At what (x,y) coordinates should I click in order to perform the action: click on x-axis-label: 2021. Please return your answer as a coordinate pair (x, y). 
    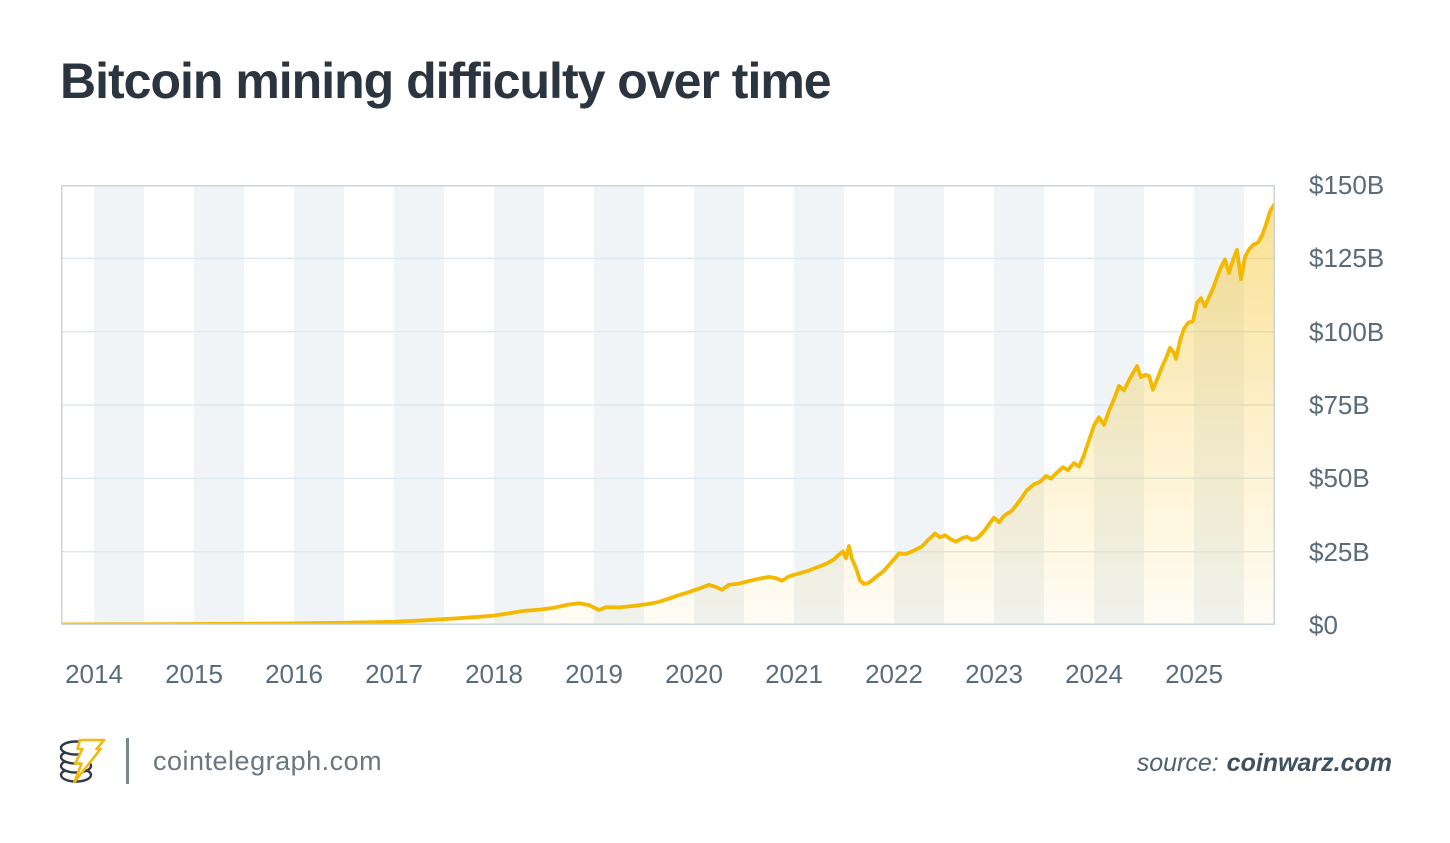
    Looking at the image, I should click on (794, 674).